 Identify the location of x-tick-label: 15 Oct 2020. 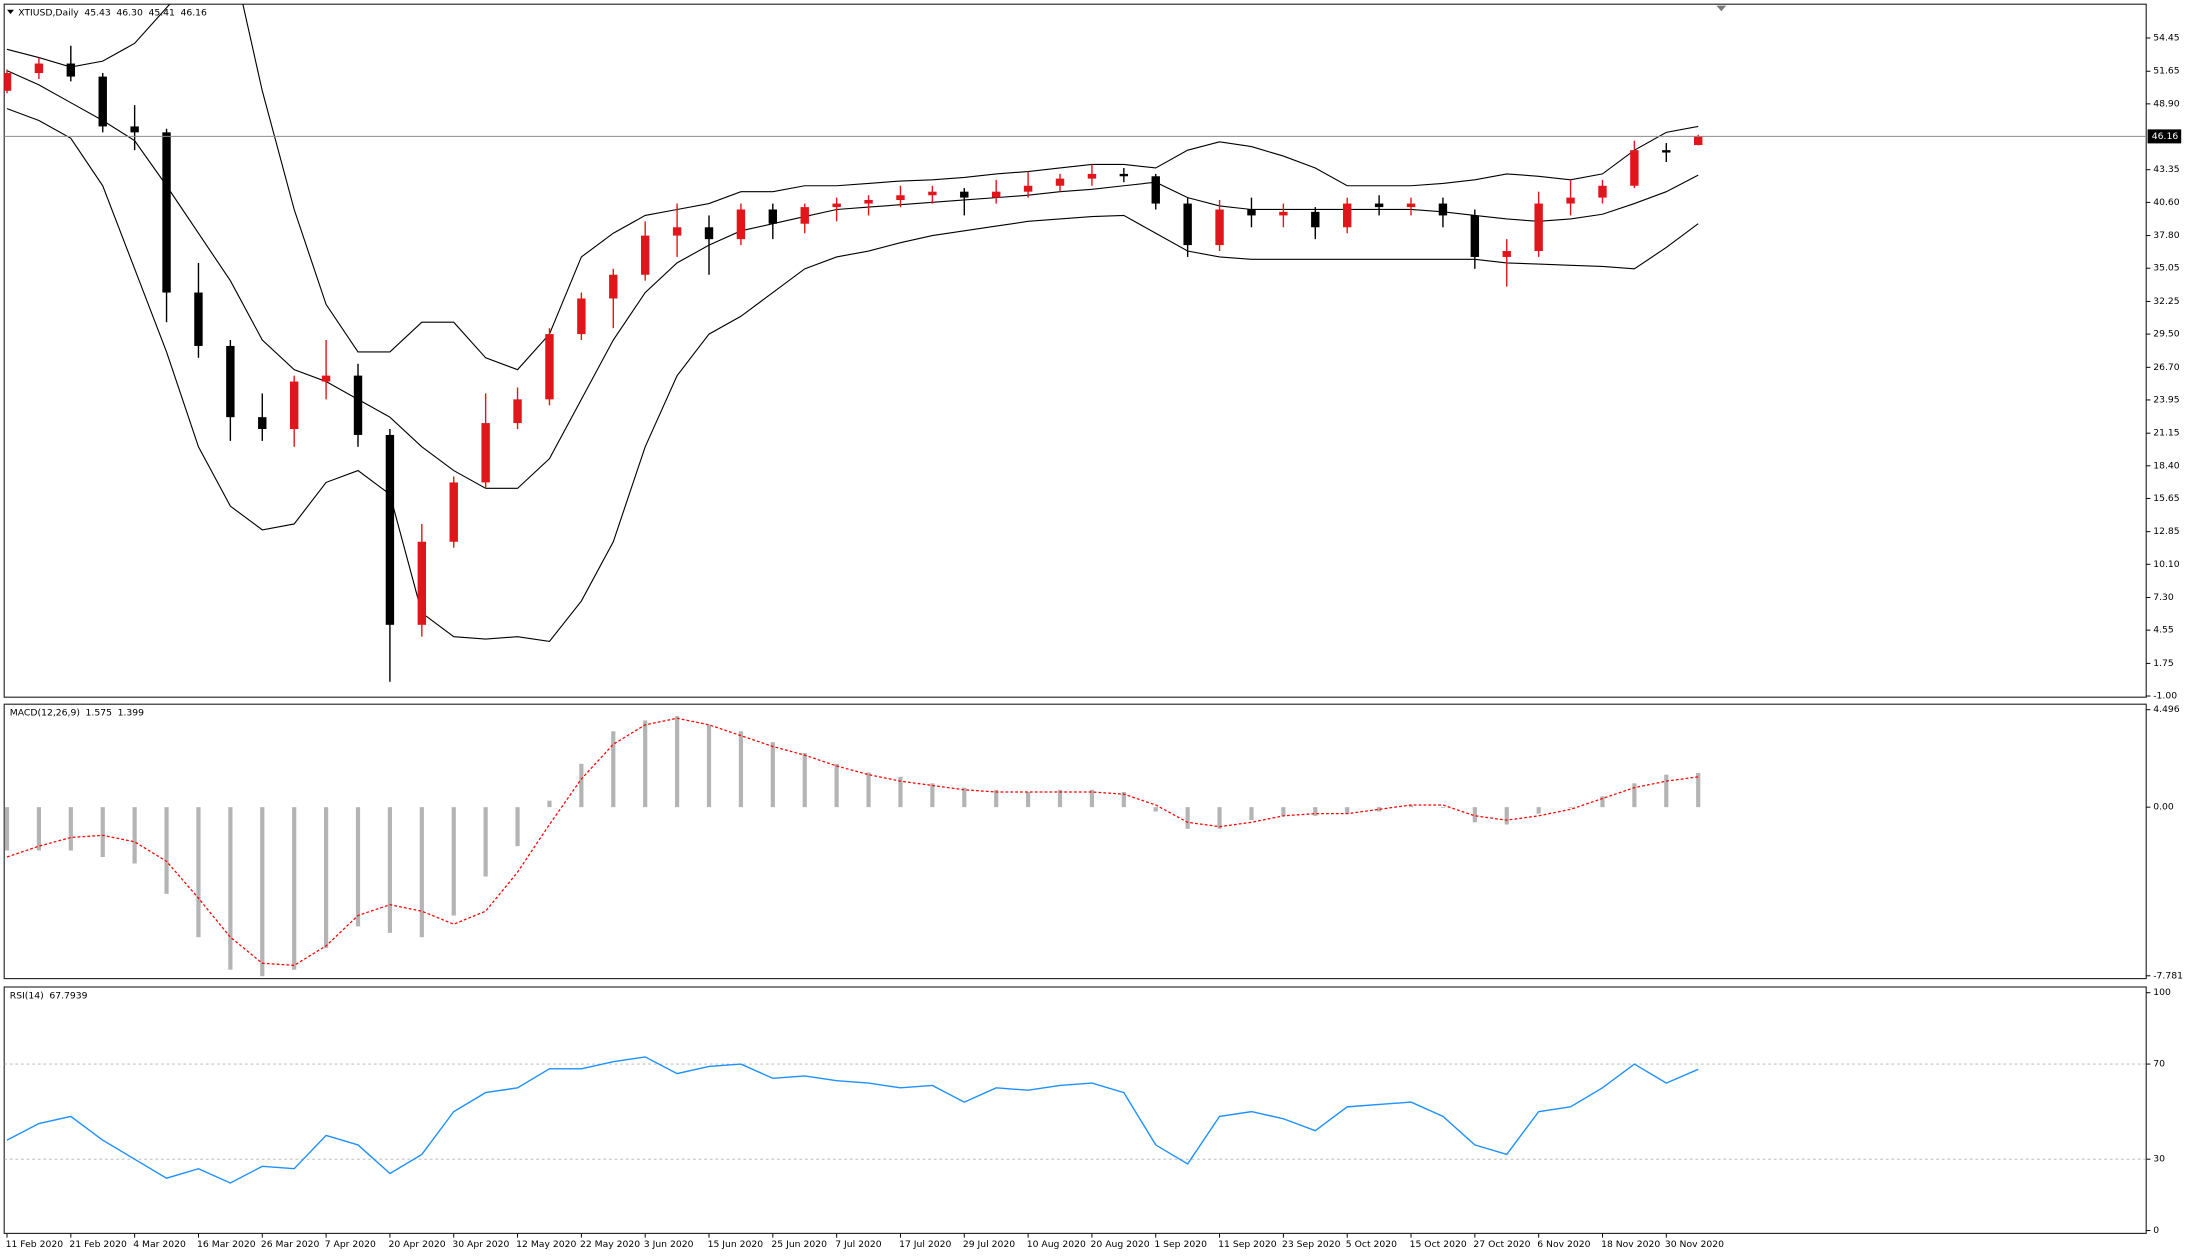
(1438, 1244).